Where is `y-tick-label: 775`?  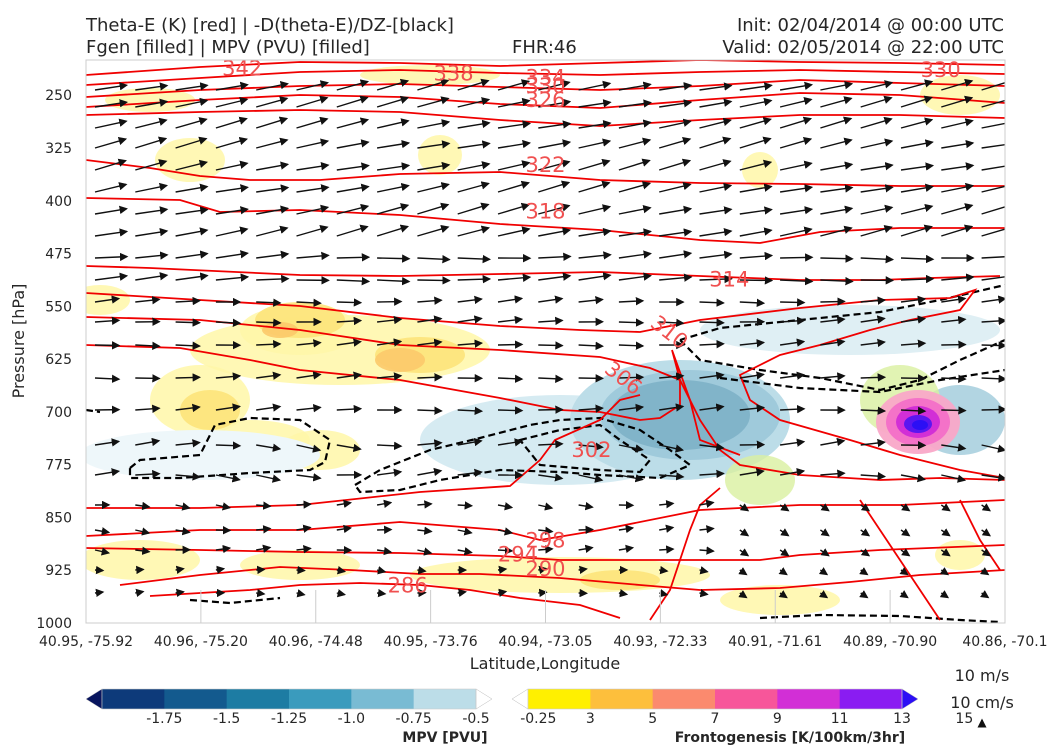 y-tick-label: 775 is located at coordinates (58, 466).